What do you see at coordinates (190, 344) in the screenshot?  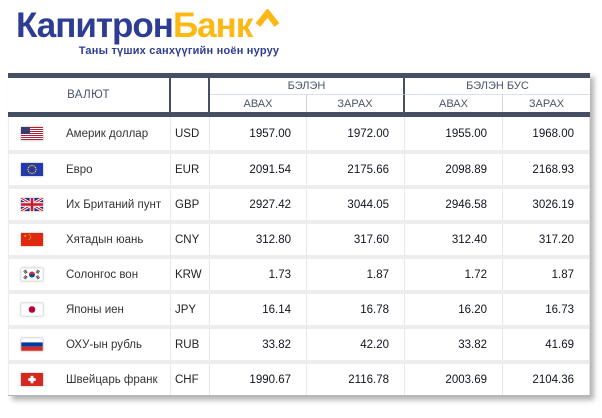 I see `currency-code: RUB` at bounding box center [190, 344].